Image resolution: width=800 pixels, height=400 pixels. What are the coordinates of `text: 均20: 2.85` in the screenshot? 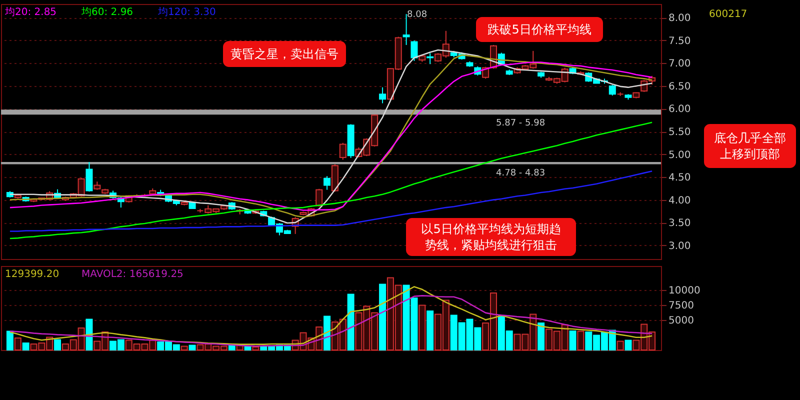 It's located at (30, 12).